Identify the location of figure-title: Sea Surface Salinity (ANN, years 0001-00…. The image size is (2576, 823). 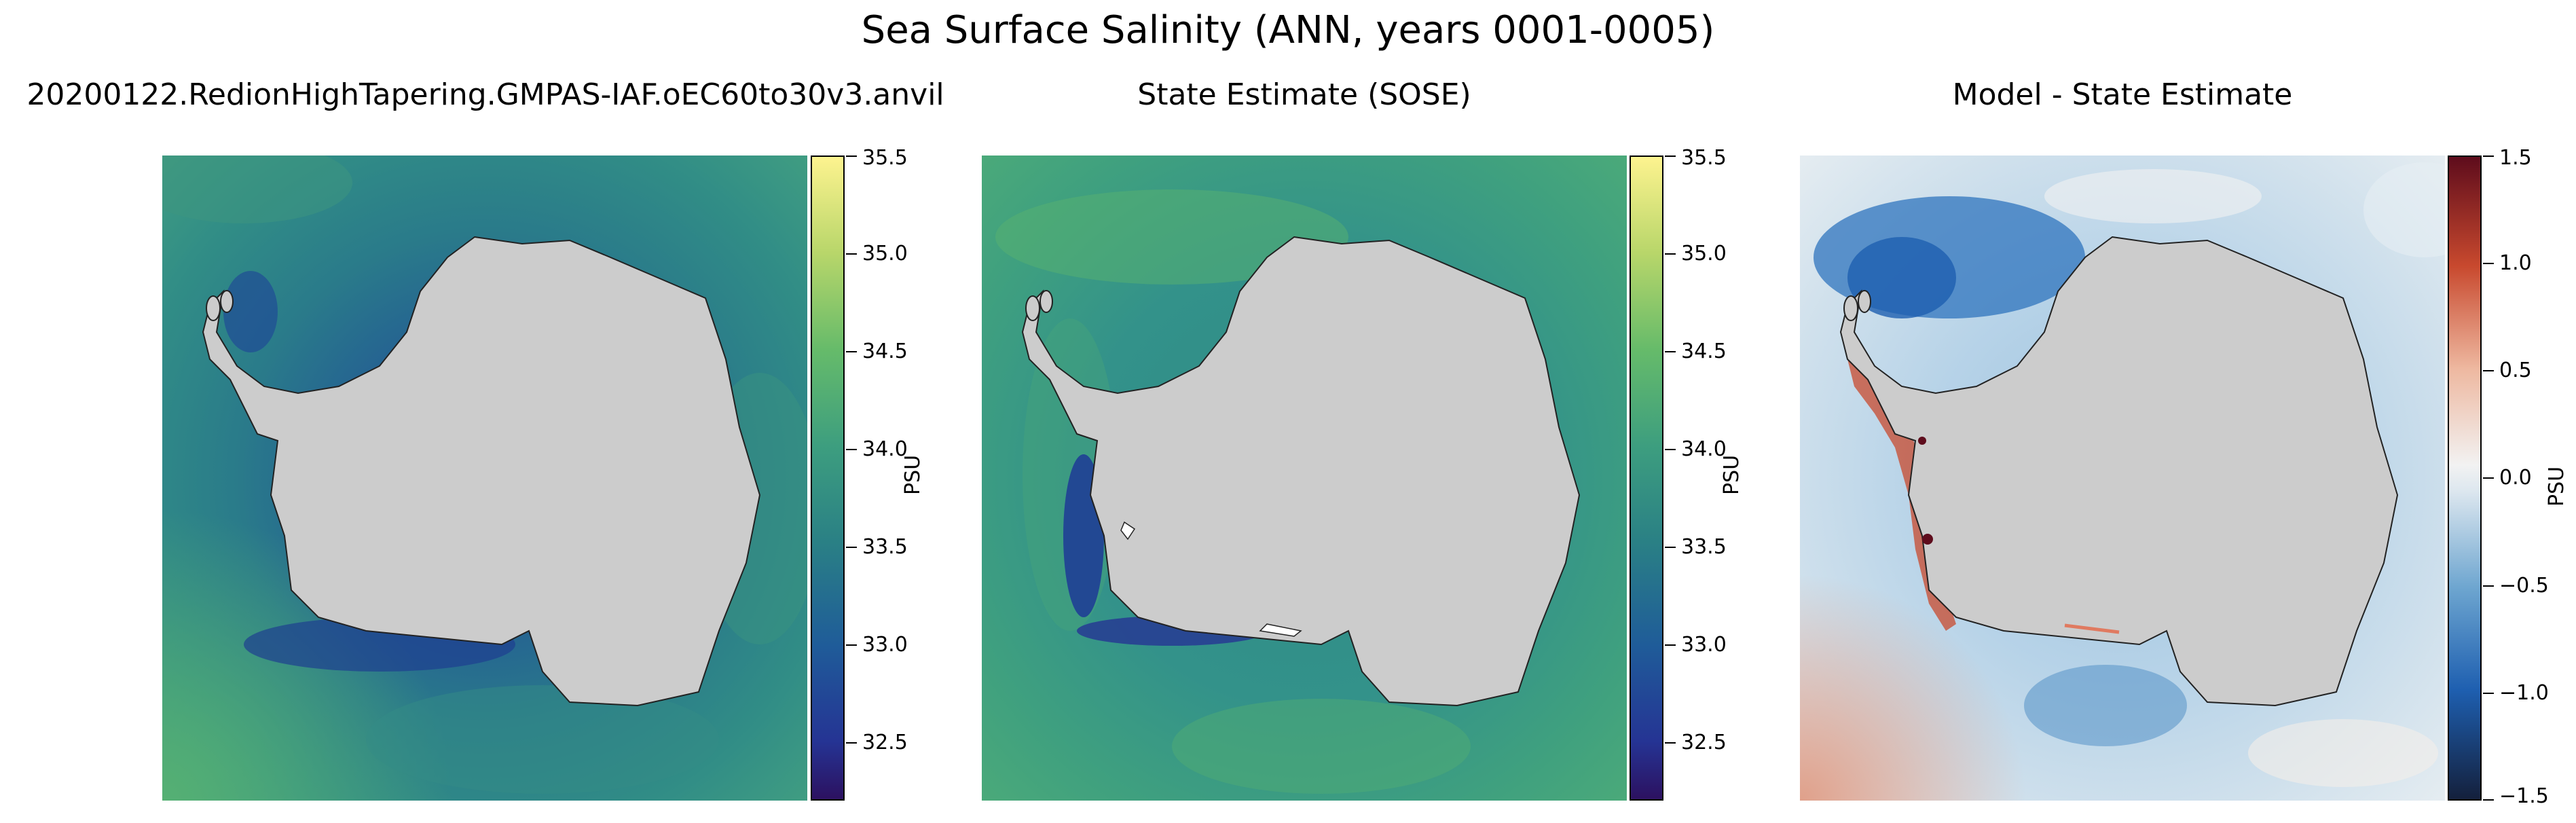
(1288, 30).